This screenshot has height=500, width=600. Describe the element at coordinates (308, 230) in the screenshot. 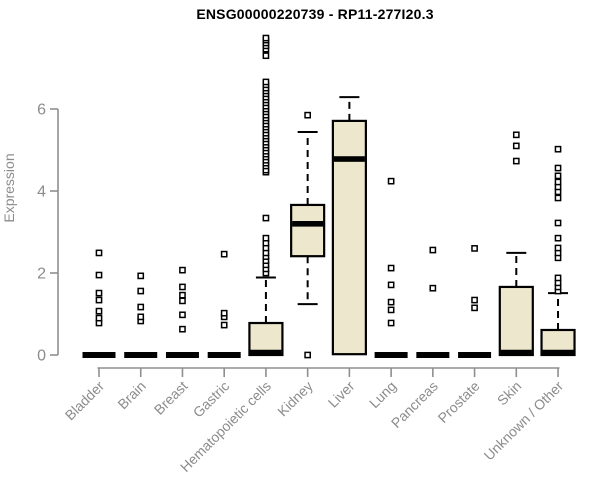

I see `box-kidney` at that location.